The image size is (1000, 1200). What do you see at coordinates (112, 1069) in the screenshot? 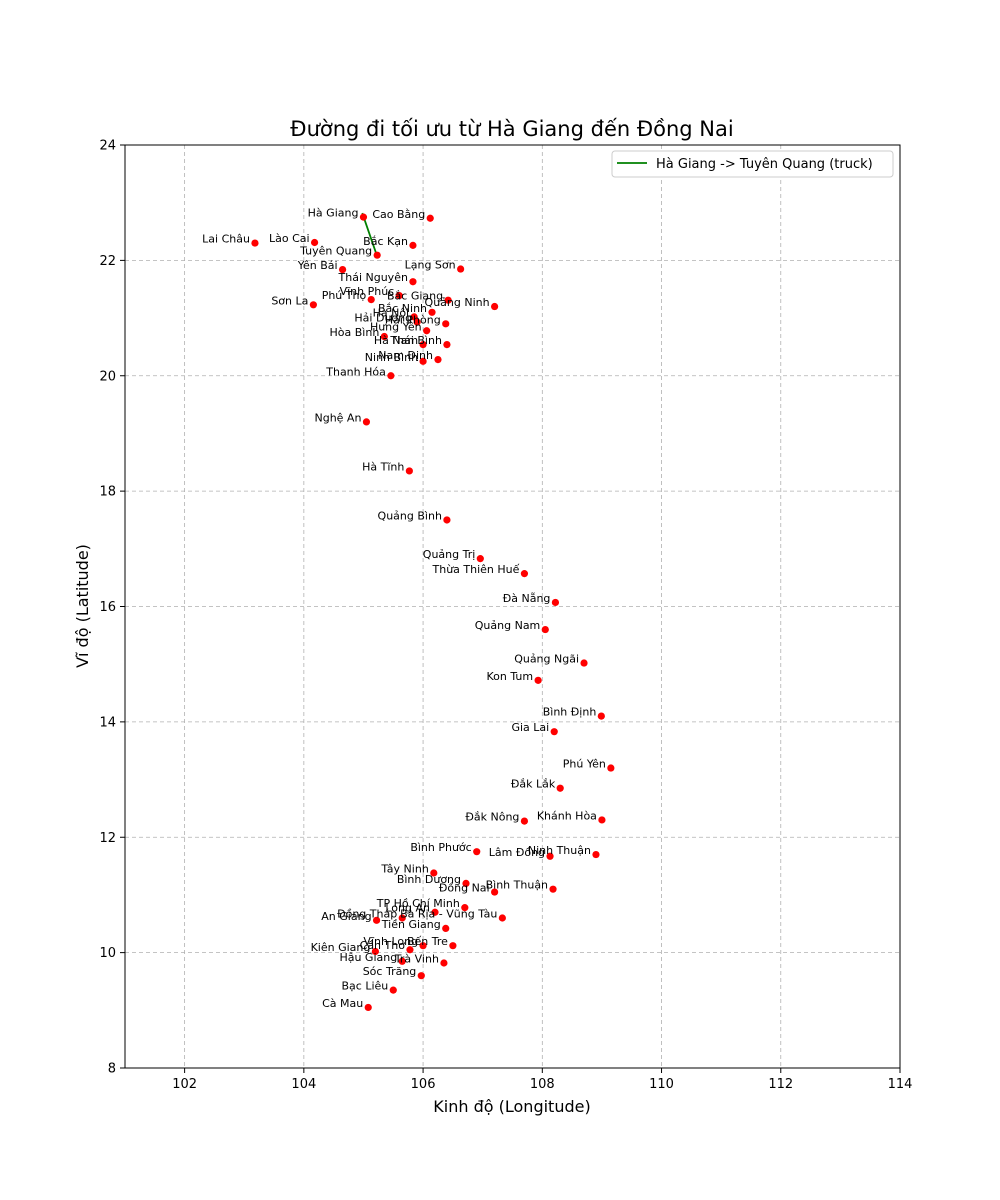
I see `y-tick-label: 8` at bounding box center [112, 1069].